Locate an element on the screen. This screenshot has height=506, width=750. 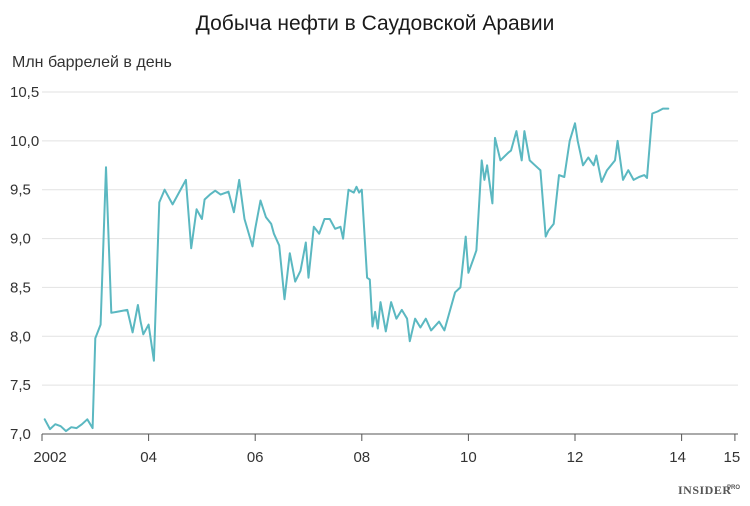
x-tick-label: 04 is located at coordinates (148, 457).